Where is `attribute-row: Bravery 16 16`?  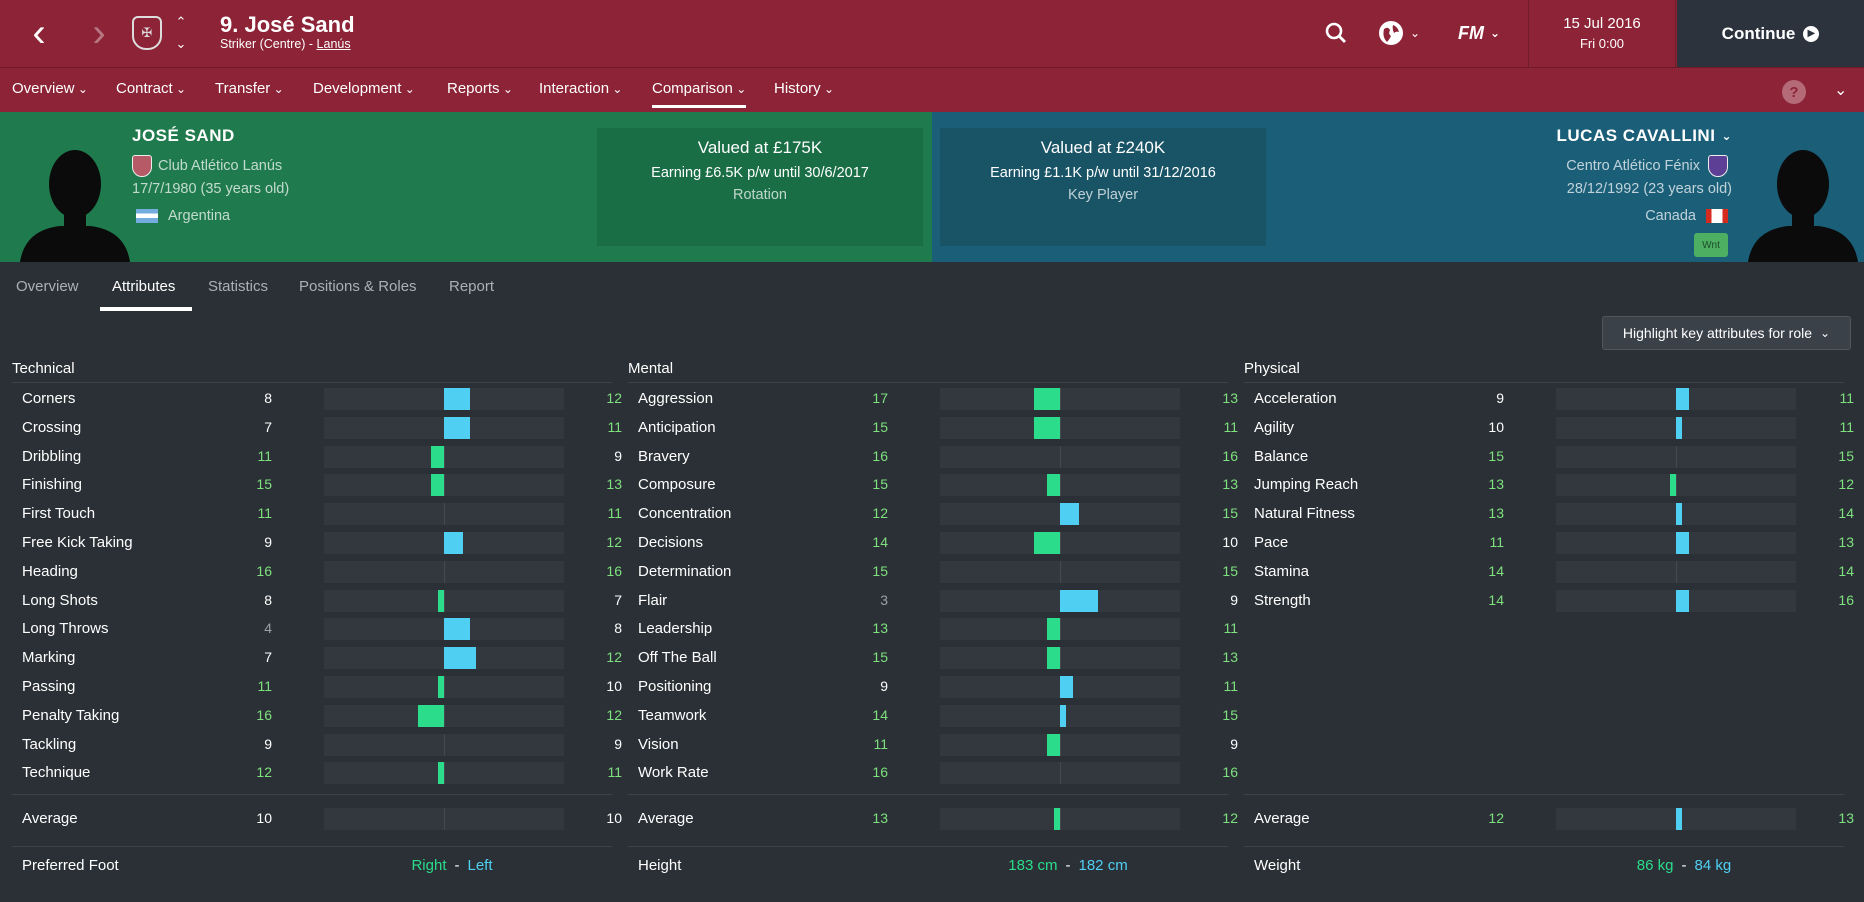
attribute-row: Bravery 16 16 is located at coordinates (933, 456).